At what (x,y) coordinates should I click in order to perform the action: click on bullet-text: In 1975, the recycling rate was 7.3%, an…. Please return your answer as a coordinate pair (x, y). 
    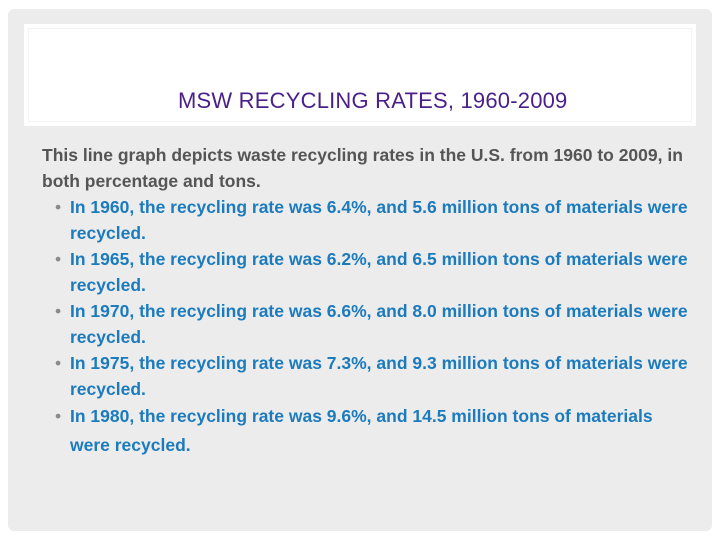
    Looking at the image, I should click on (379, 376).